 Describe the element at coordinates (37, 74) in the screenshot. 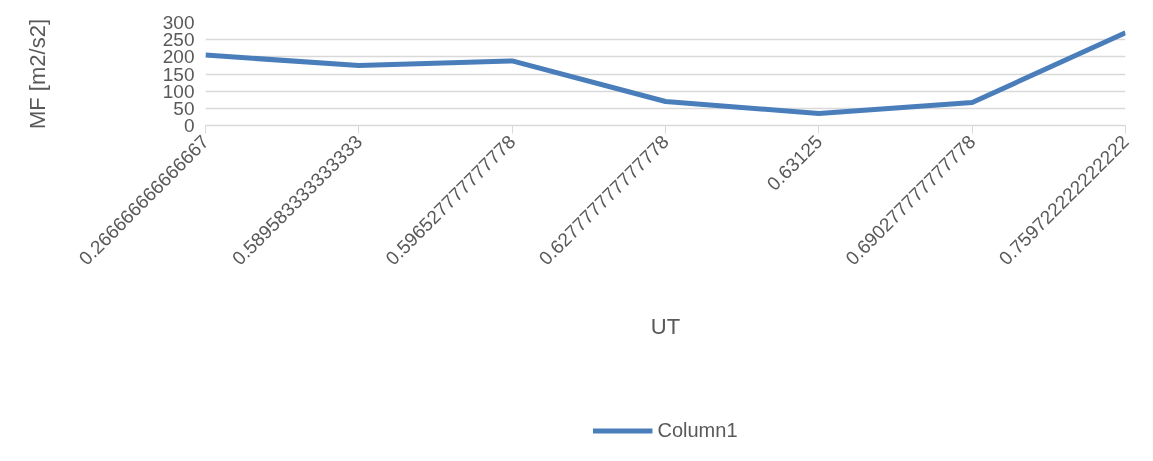

I see `y-axis-title: MF [m2/s2]` at that location.